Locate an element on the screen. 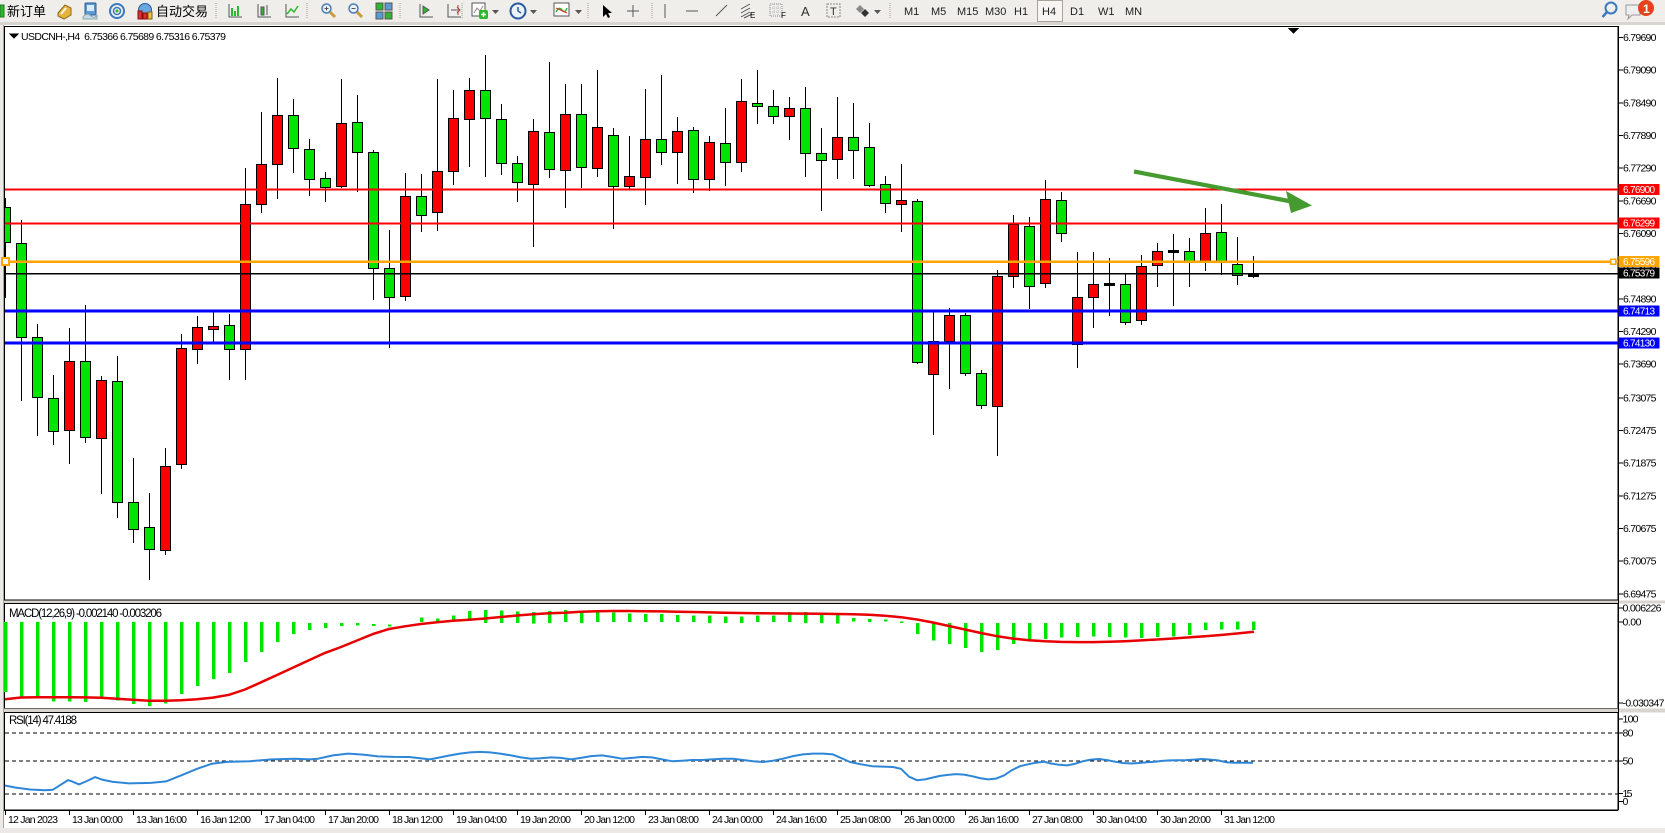 This screenshot has height=833, width=1665. svg-text: 13 Jan 16:00 is located at coordinates (161, 820).